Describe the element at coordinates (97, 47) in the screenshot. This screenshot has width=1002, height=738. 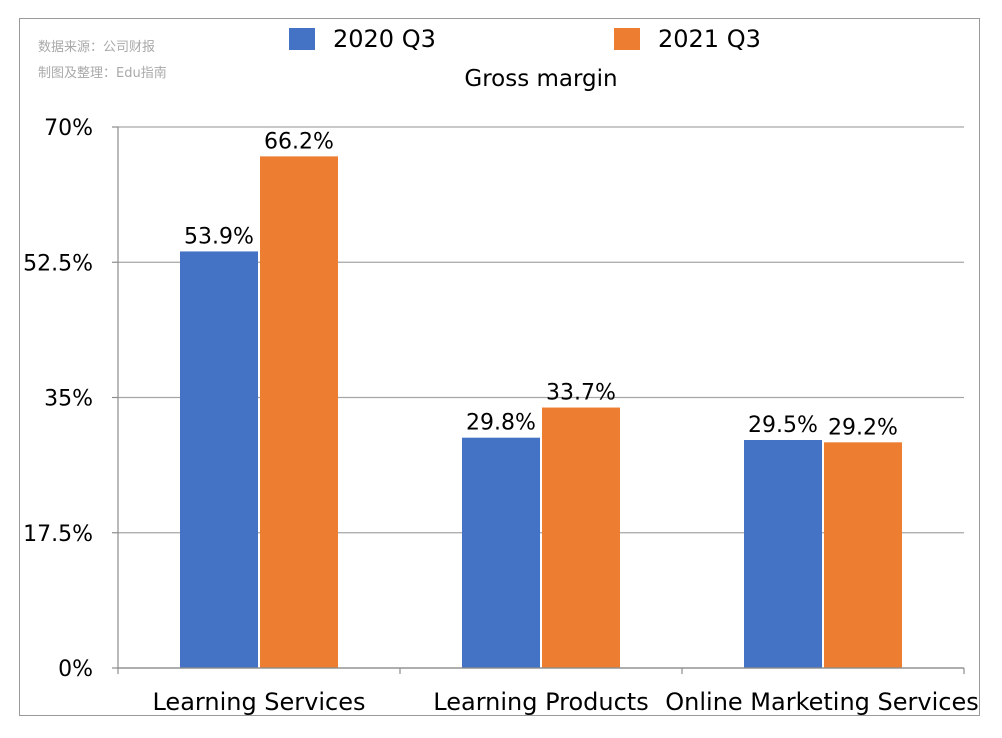
I see `source-note: 数据来源：公司财报` at that location.